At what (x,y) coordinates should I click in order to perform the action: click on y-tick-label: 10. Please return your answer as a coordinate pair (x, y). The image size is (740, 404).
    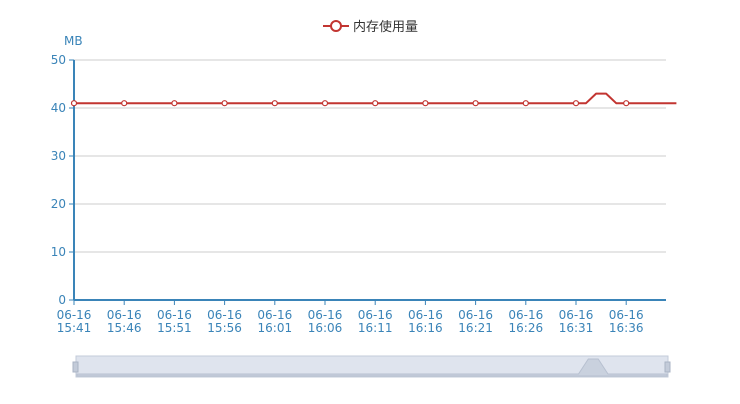
    Looking at the image, I should click on (58, 252).